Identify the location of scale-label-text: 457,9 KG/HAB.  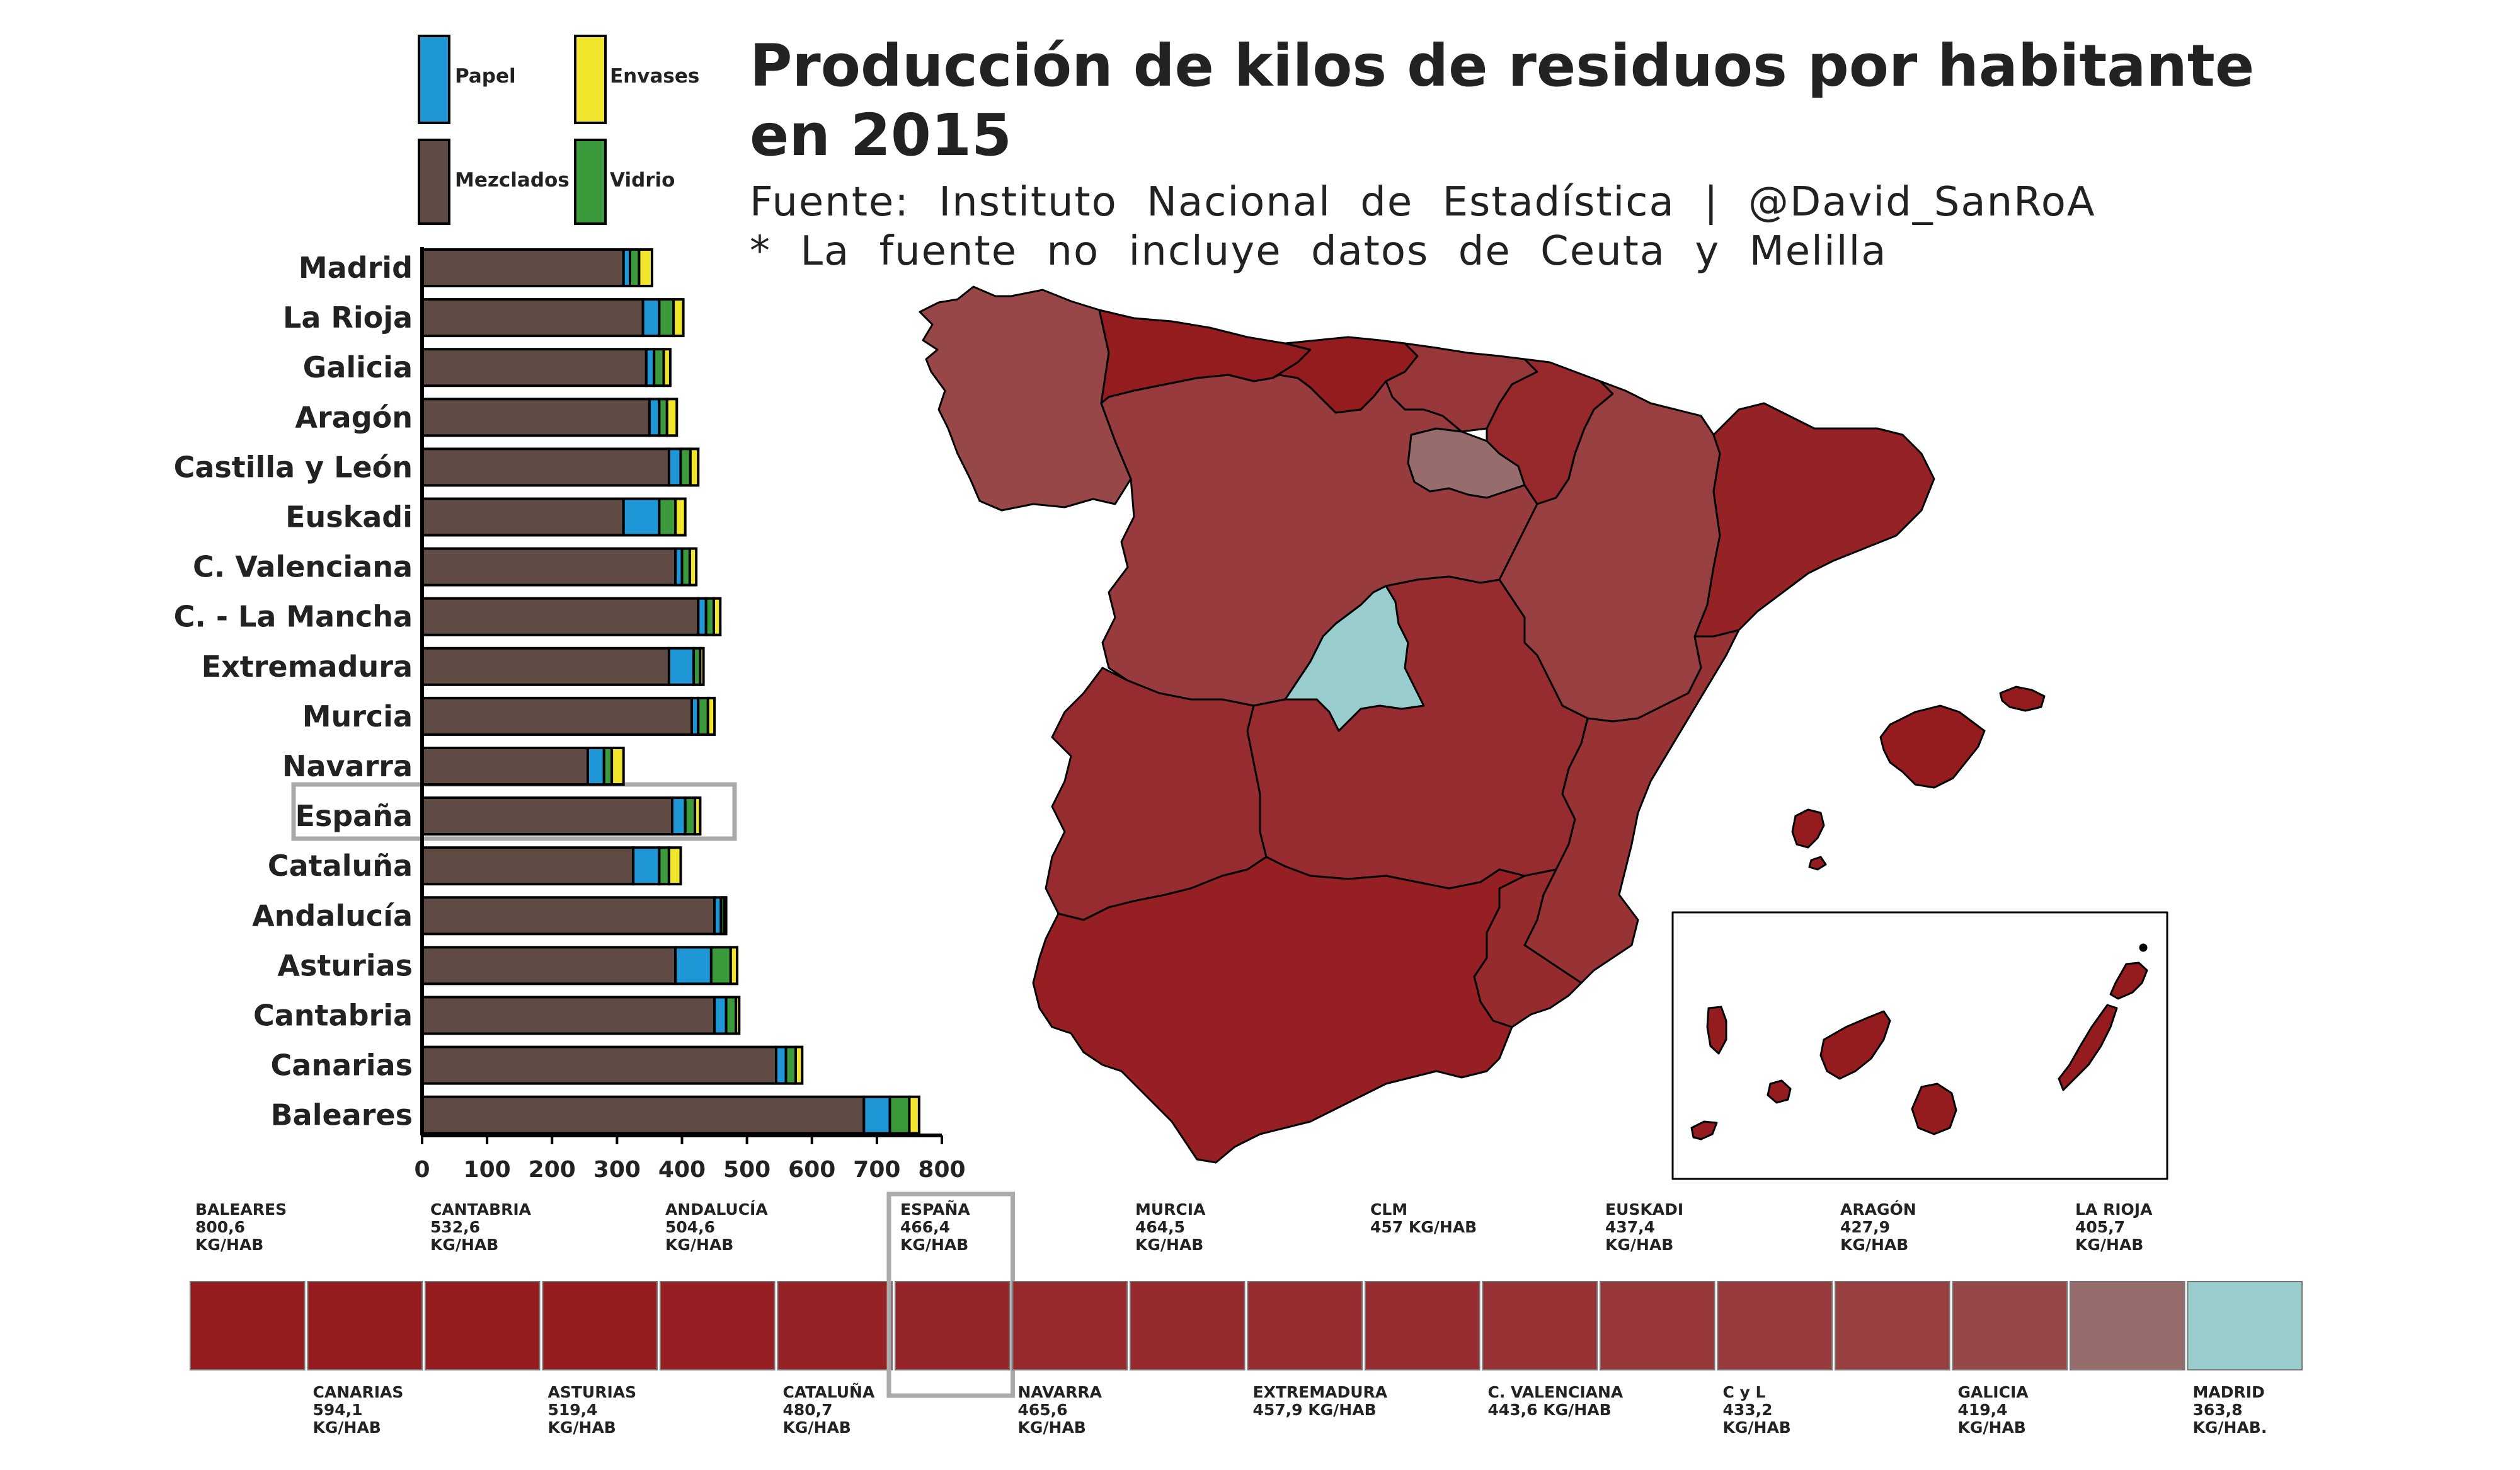
(1315, 1410).